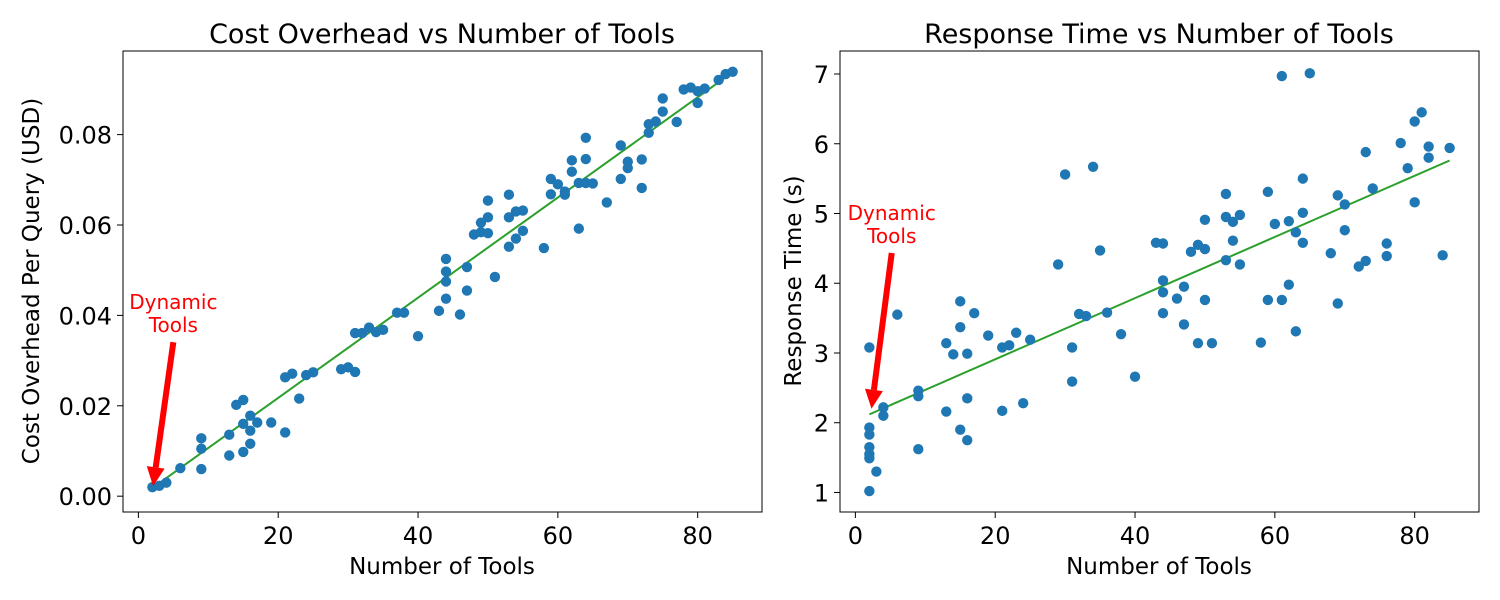  I want to click on annotation-line-1: Dynamic, so click(173, 302).